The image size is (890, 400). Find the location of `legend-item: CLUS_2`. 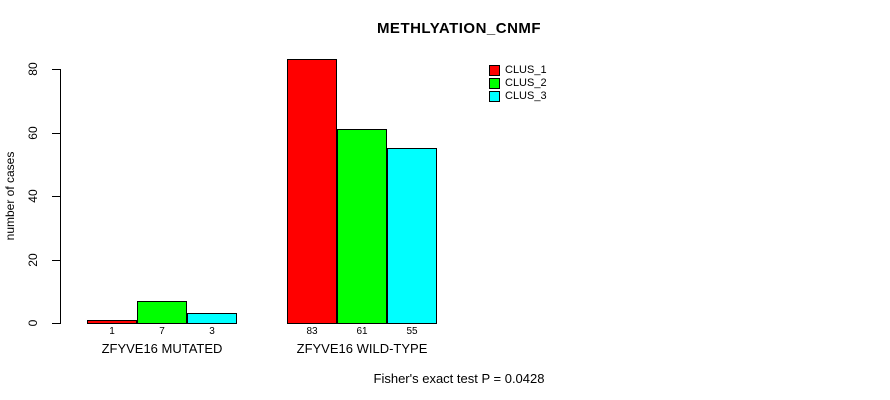

legend-item: CLUS_2 is located at coordinates (518, 83).